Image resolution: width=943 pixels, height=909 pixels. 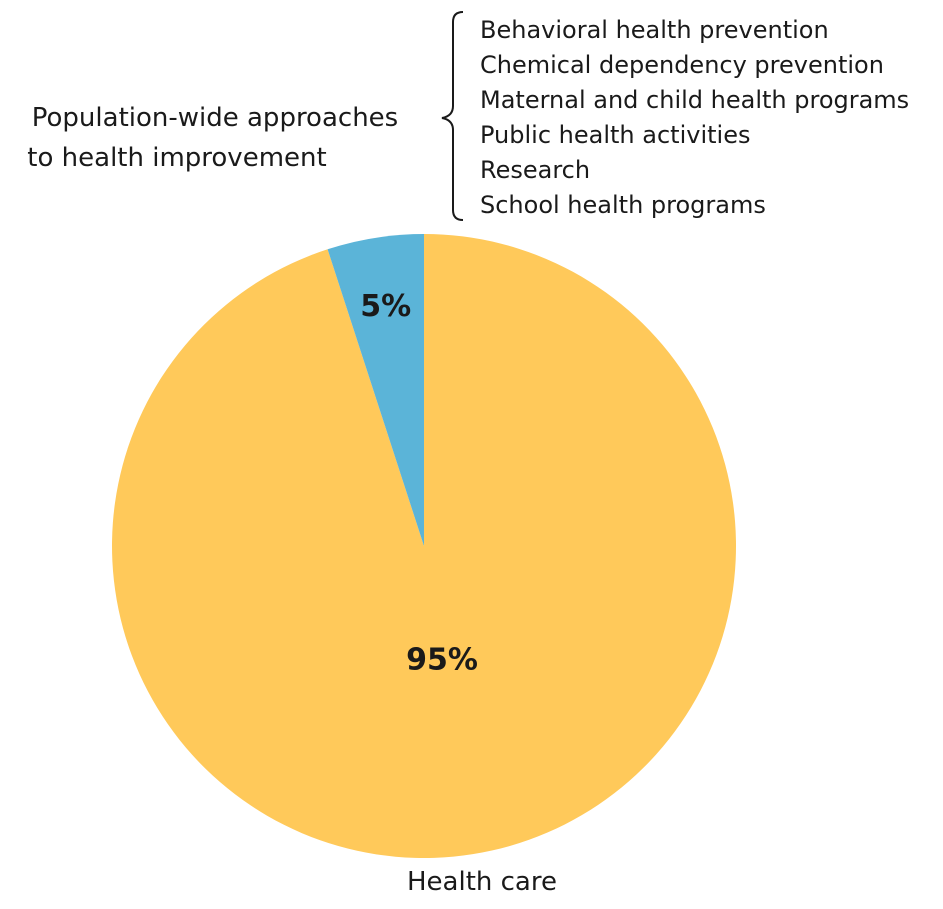 I want to click on population-wide-label-line-1: Population-wide approaches, so click(x=215, y=118).